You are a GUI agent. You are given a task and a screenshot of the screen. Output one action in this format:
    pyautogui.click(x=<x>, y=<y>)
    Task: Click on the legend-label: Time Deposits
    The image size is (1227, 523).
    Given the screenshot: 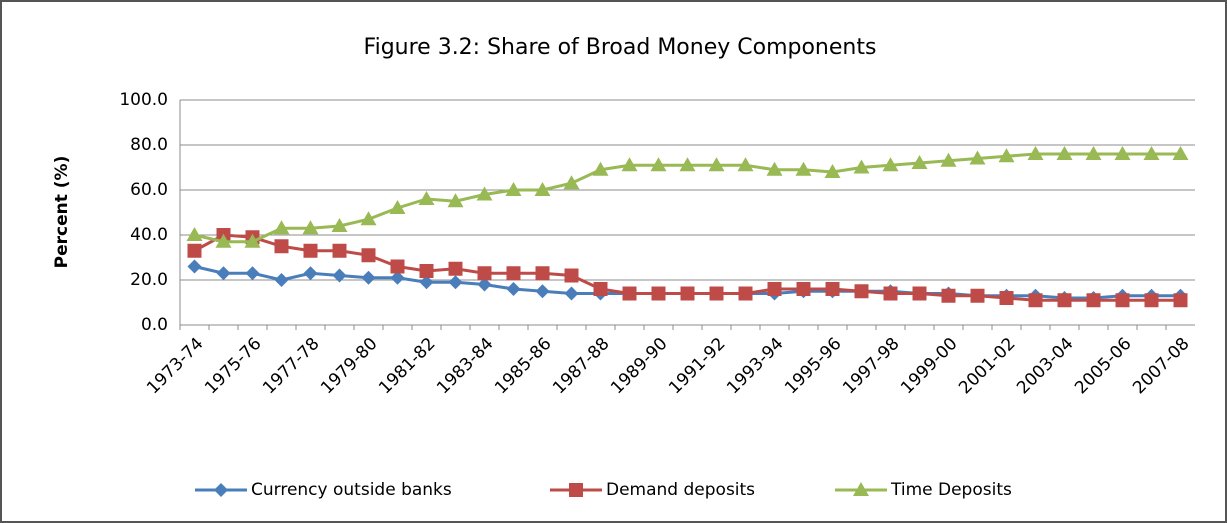 What is the action you would take?
    pyautogui.click(x=951, y=490)
    